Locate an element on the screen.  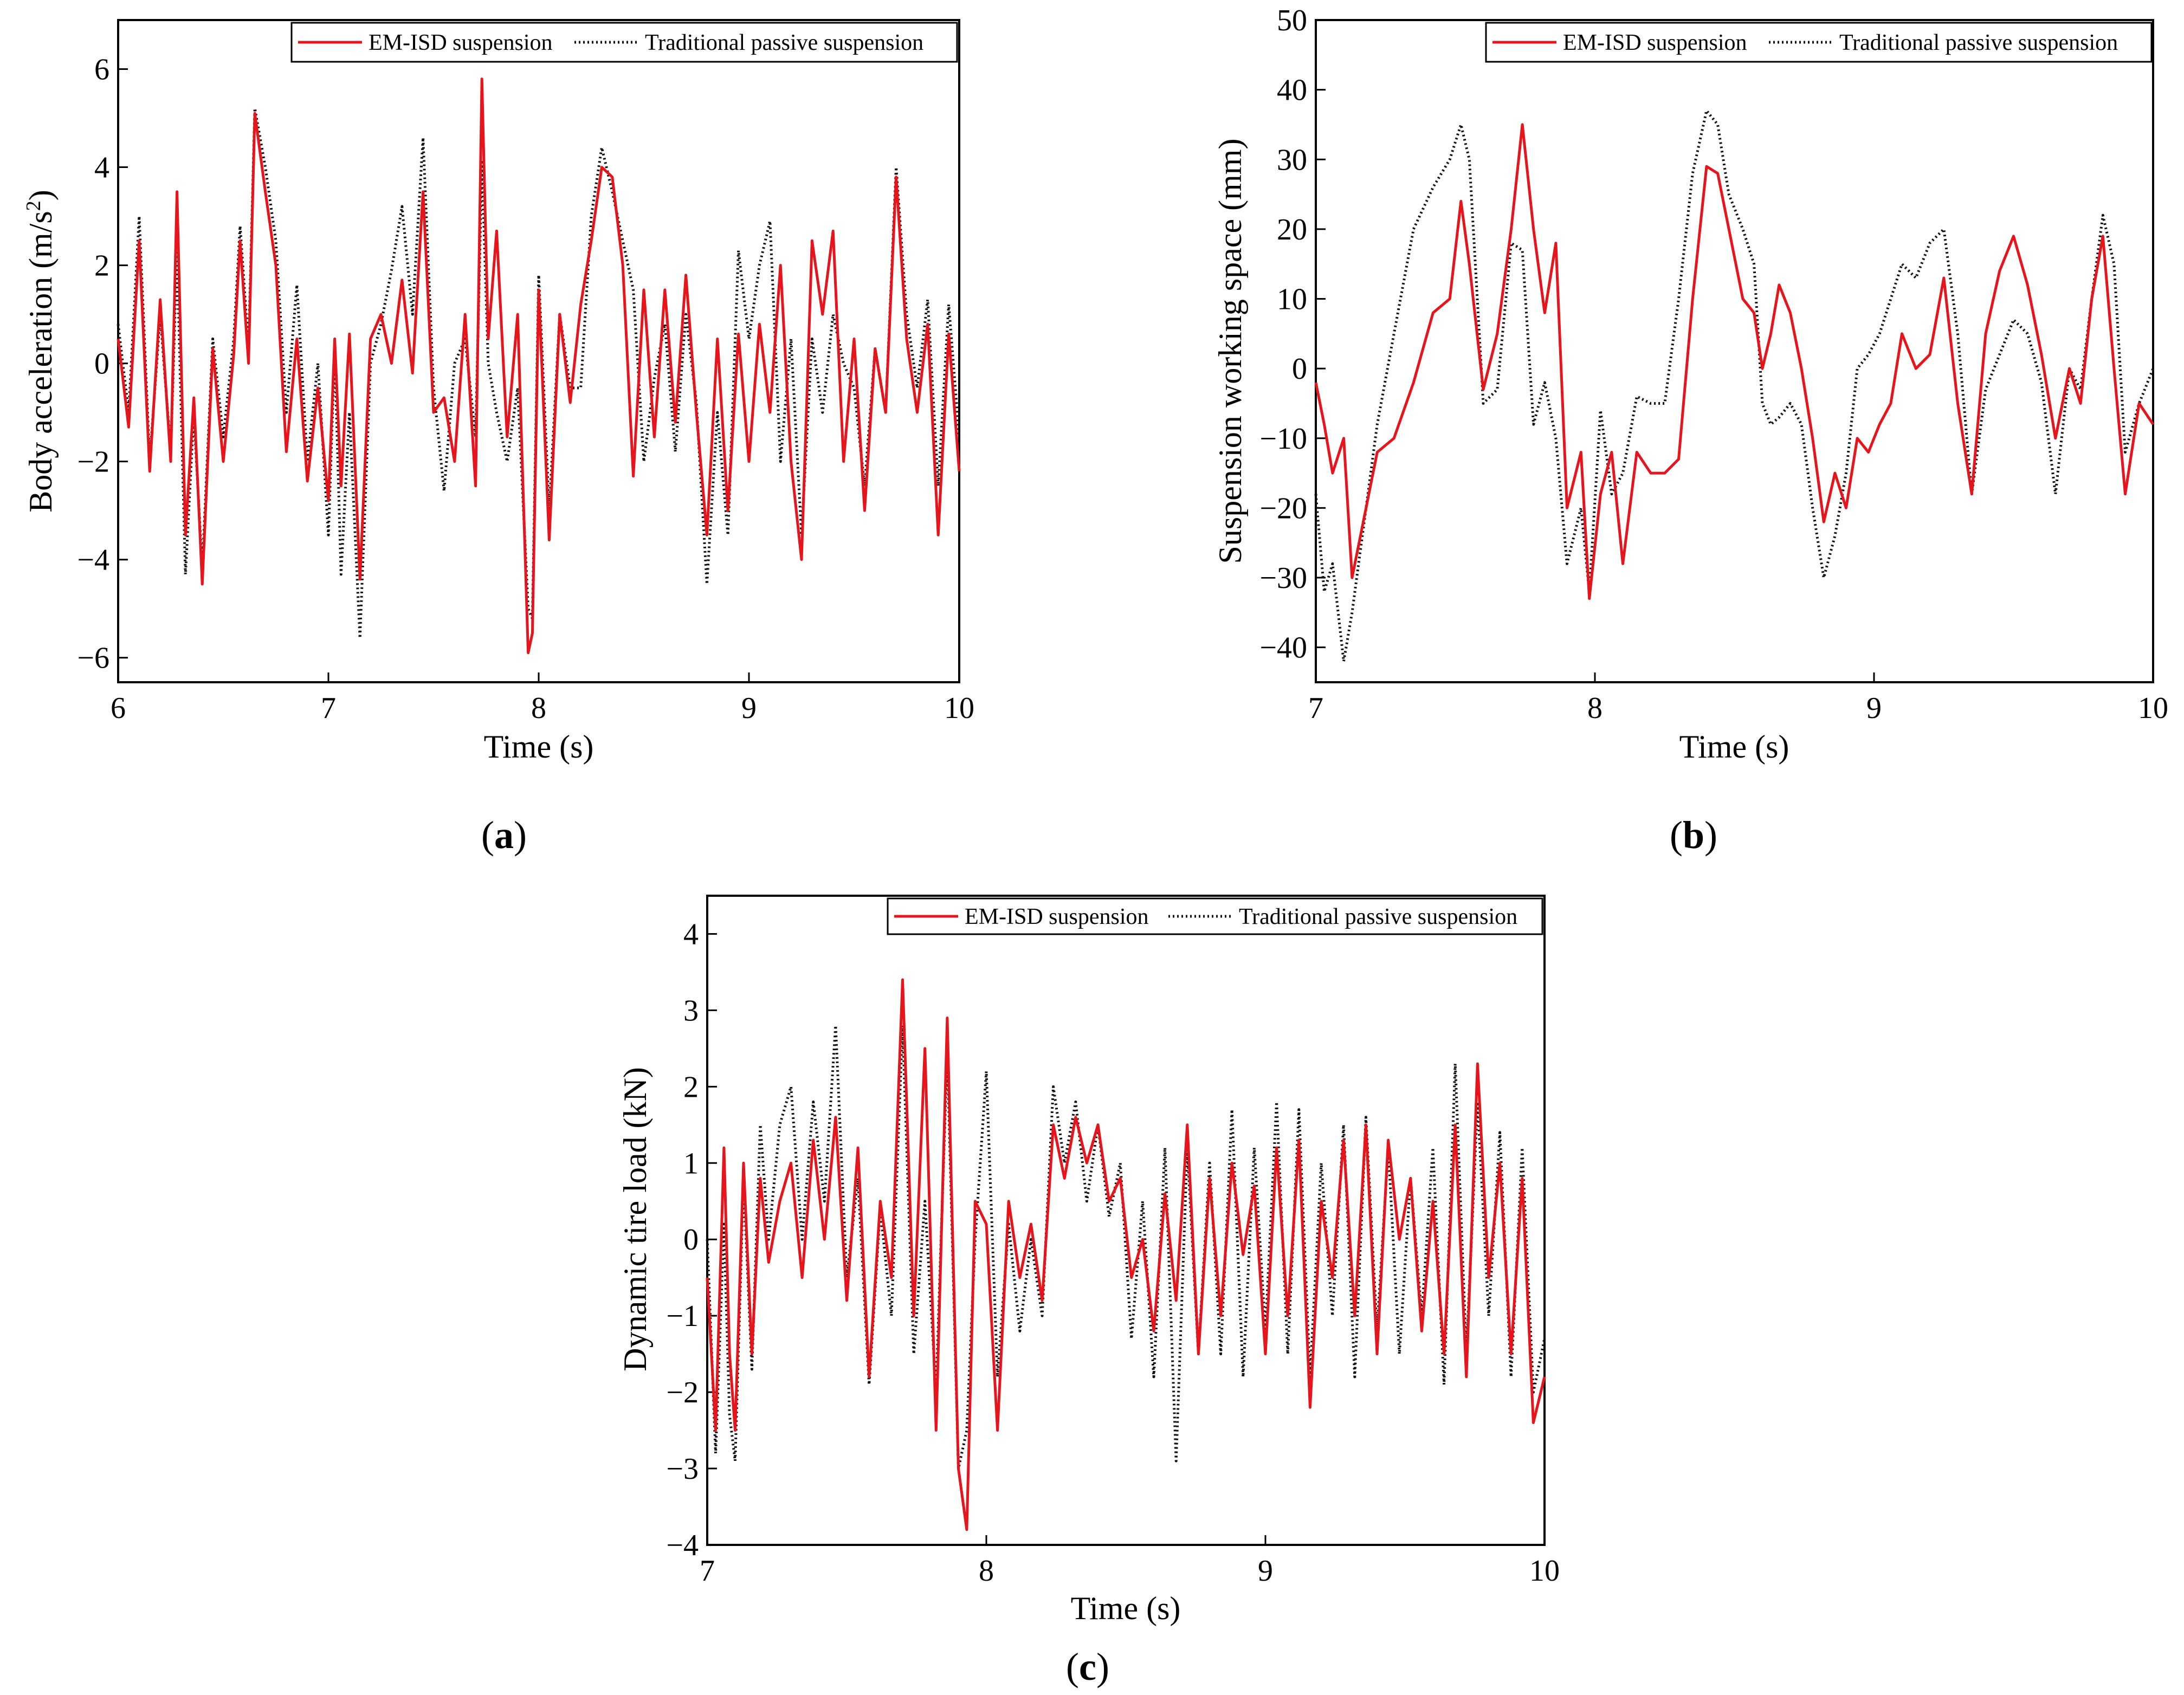
panel-a-y-axis-label-main: Body acceleration (m/s is located at coordinates (41, 361).